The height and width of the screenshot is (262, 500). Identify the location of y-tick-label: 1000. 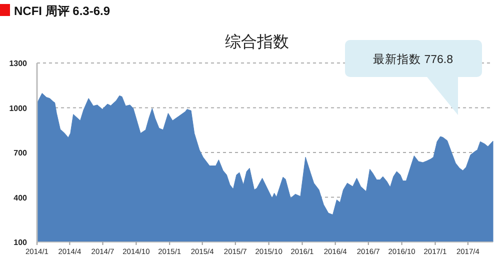
(18, 108).